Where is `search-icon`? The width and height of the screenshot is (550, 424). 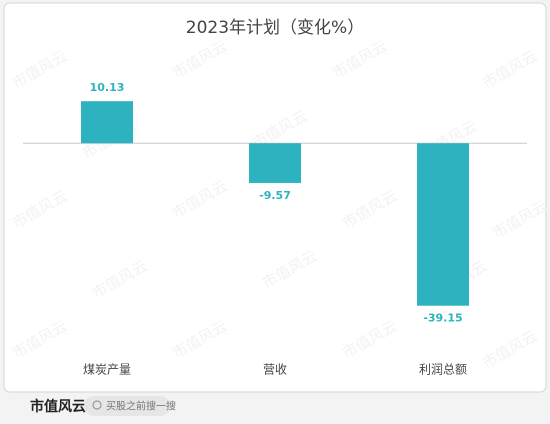 search-icon is located at coordinates (97, 405).